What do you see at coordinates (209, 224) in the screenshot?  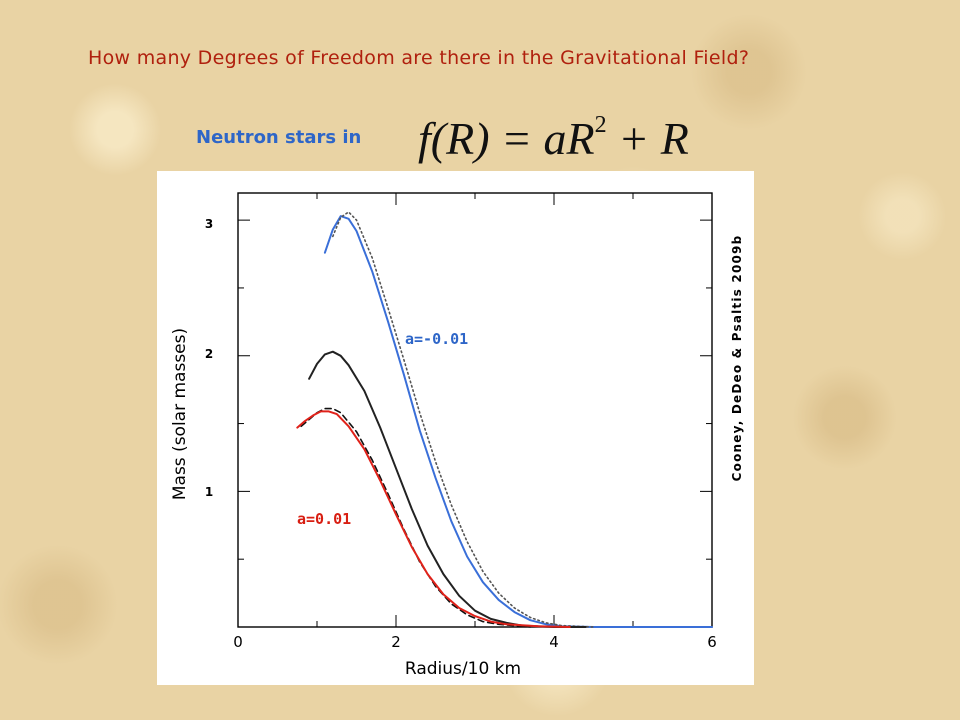 I see `y-tick-label: 3` at bounding box center [209, 224].